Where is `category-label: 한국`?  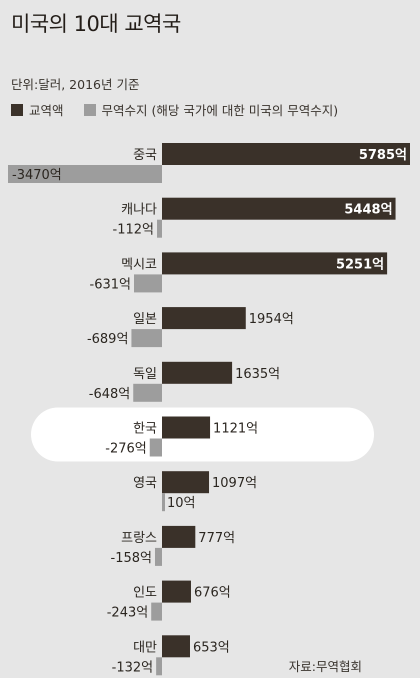 category-label: 한국 is located at coordinates (145, 429).